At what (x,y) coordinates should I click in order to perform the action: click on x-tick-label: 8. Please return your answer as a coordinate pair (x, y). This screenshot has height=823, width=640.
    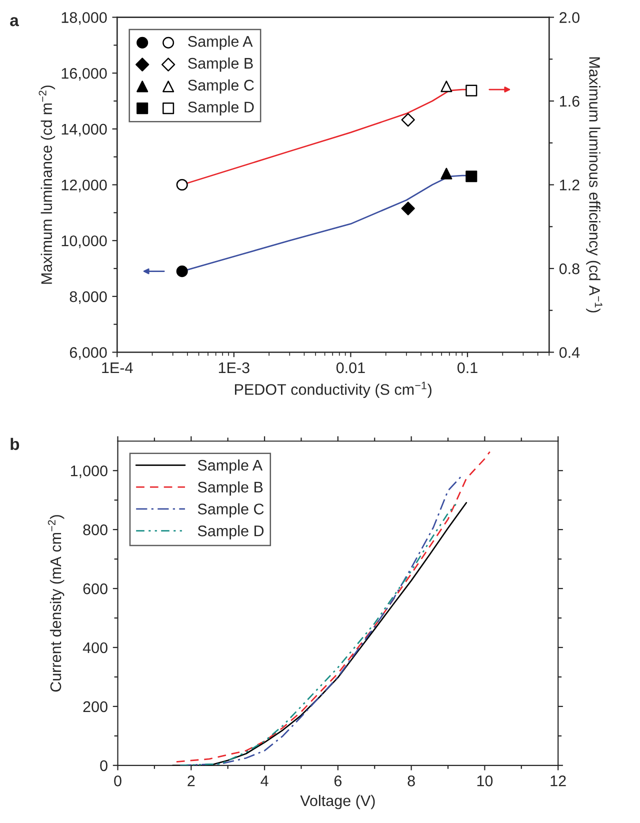
    Looking at the image, I should click on (411, 781).